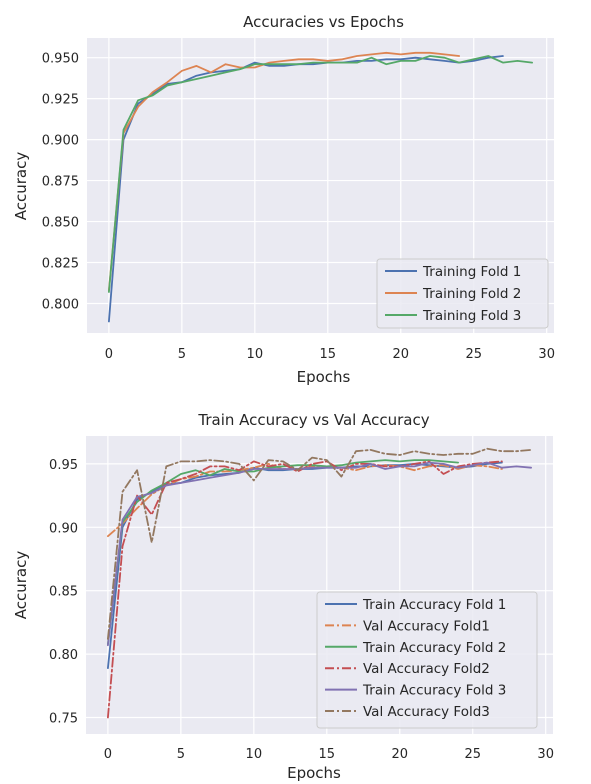 The height and width of the screenshot is (784, 591). What do you see at coordinates (323, 22) in the screenshot?
I see `chart-title: Accuracies vs Epochs` at bounding box center [323, 22].